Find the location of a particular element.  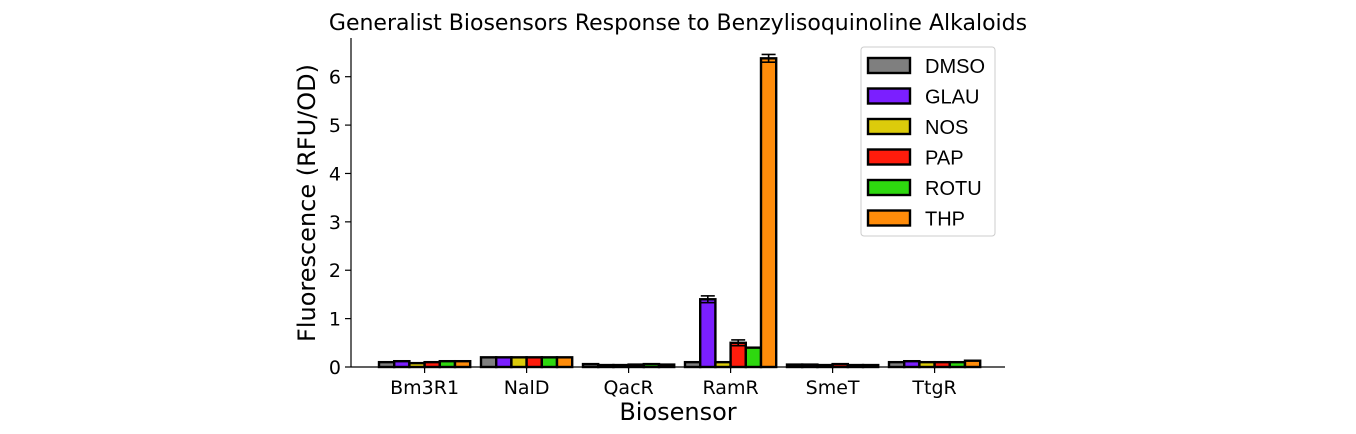

bar-dmso-ramr is located at coordinates (692, 364).